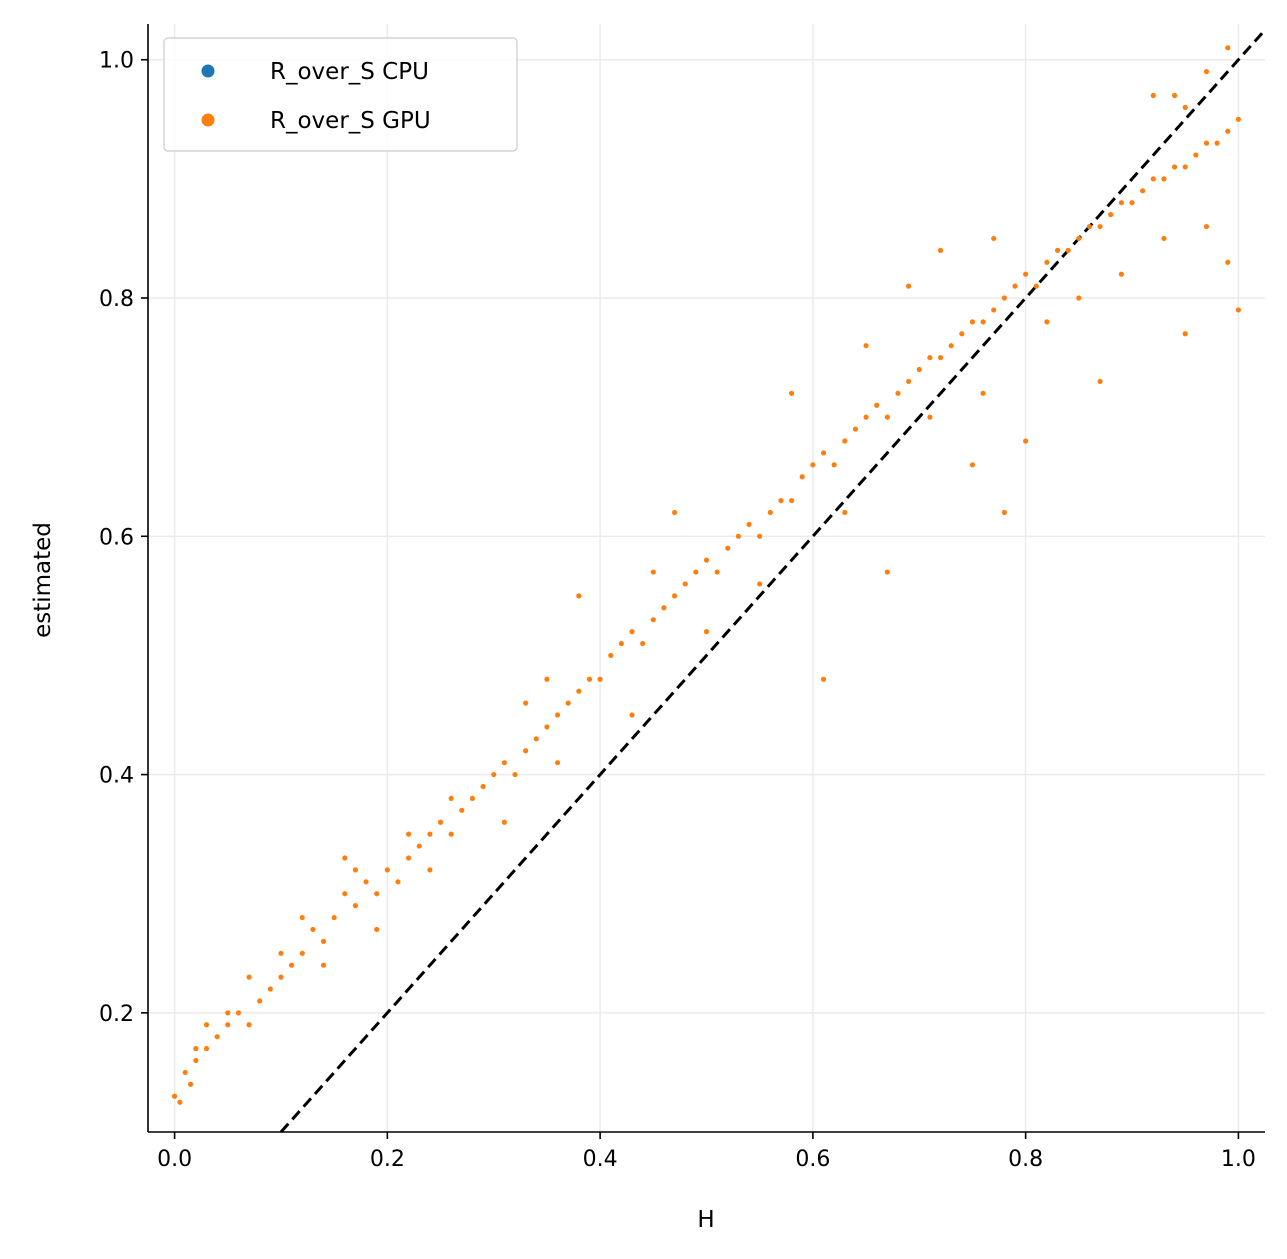 This screenshot has height=1259, width=1287. I want to click on y-tick-label: 0.6, so click(116, 537).